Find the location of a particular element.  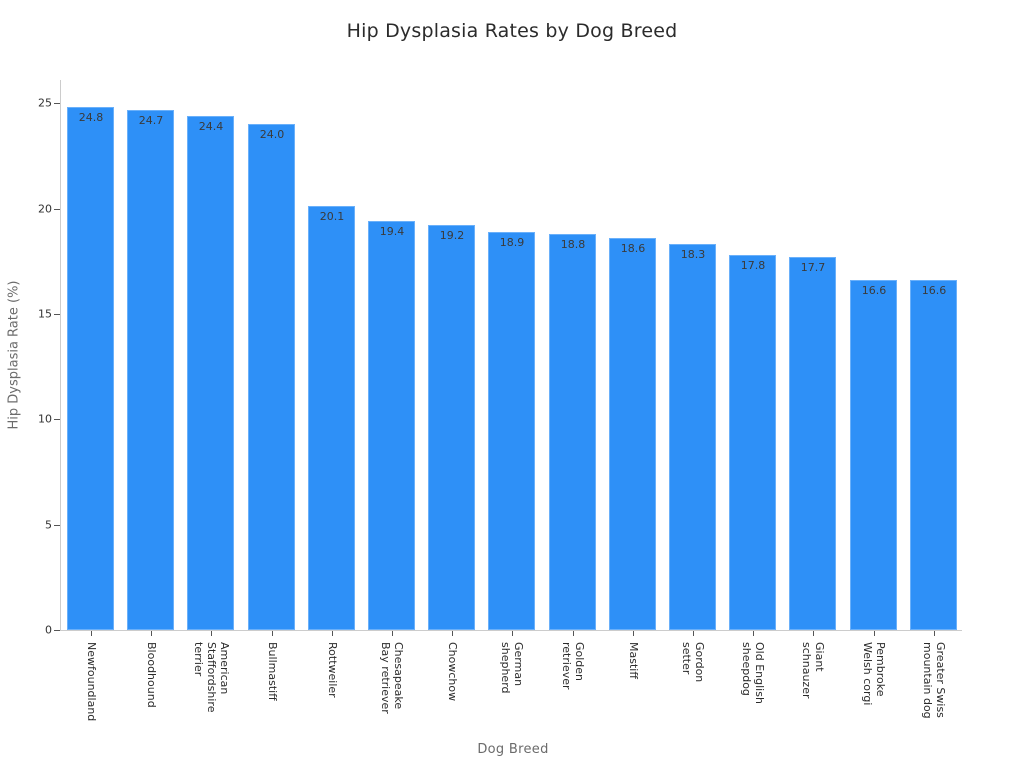

bar-value-label: 18.6 is located at coordinates (633, 248).